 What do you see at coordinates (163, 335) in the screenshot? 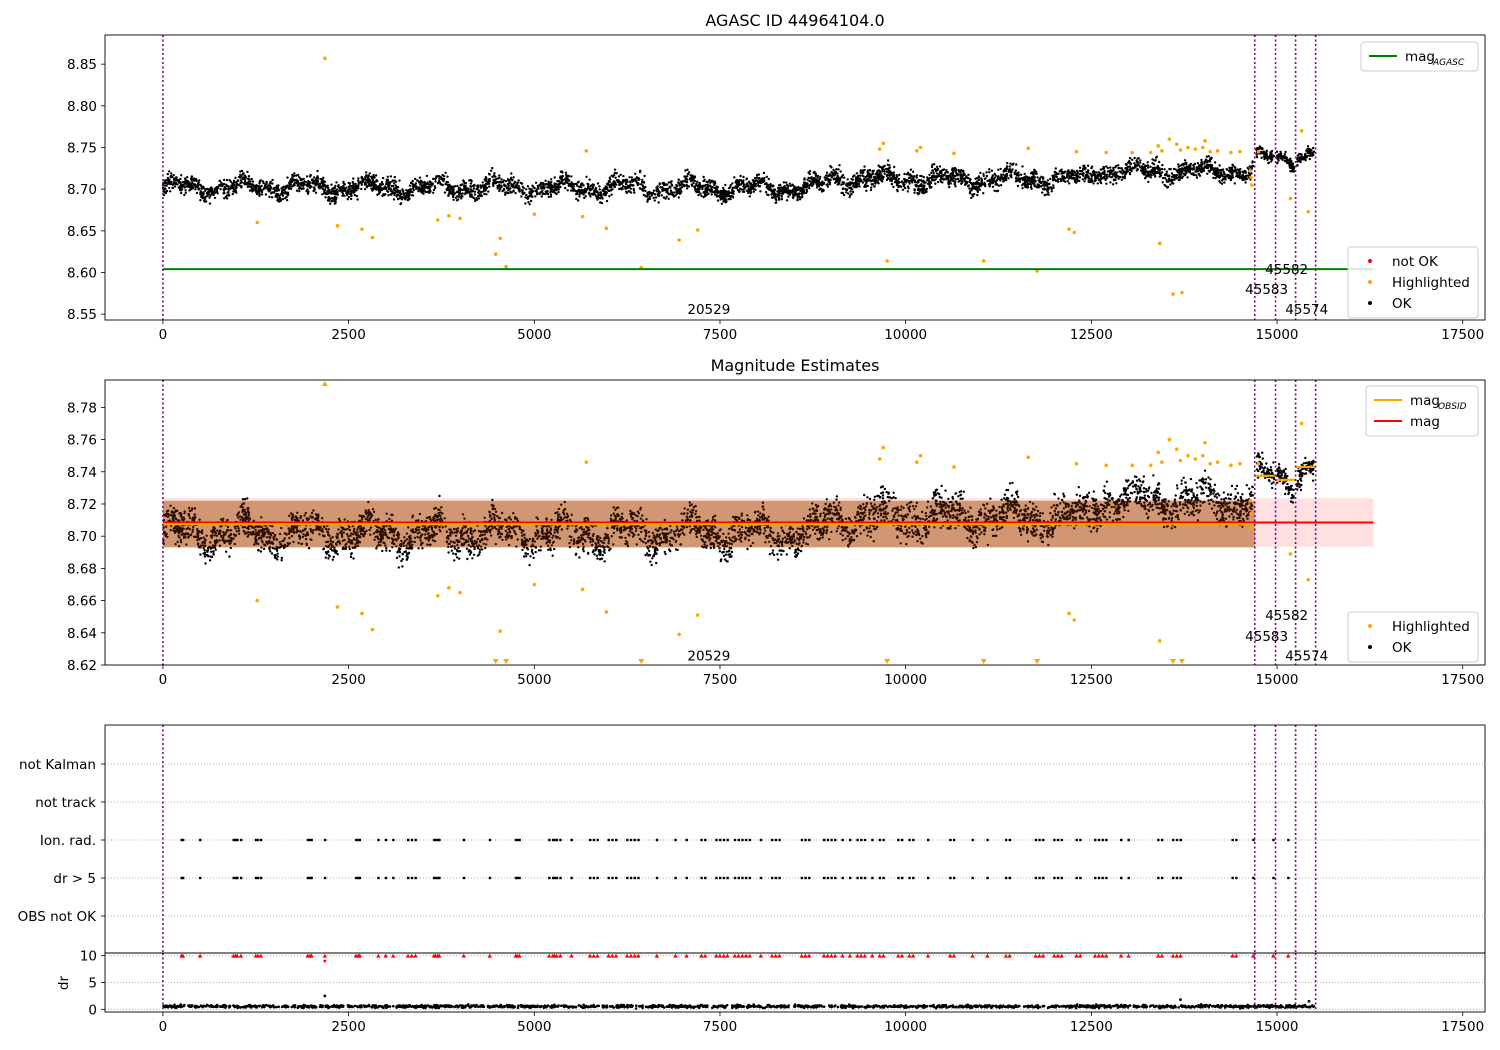
I see `x-tick-label: 0` at bounding box center [163, 335].